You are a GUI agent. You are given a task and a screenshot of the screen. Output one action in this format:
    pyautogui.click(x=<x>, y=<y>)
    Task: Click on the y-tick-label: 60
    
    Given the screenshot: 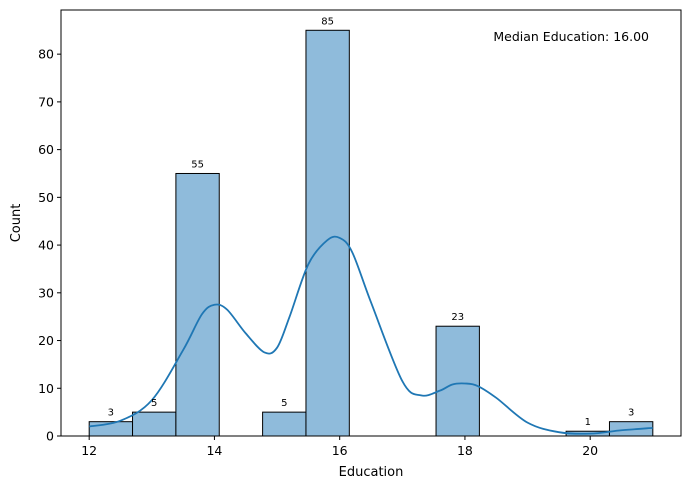 What is the action you would take?
    pyautogui.click(x=46, y=149)
    